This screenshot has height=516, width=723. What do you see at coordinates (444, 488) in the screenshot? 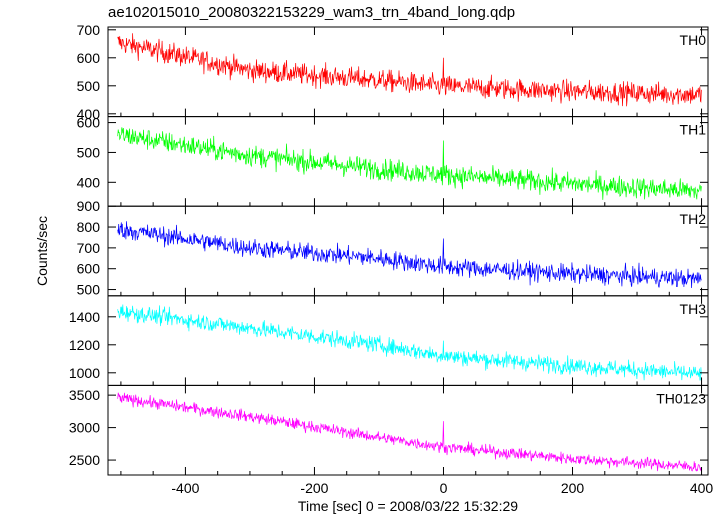
I see `x-tick-label: 0` at bounding box center [444, 488].